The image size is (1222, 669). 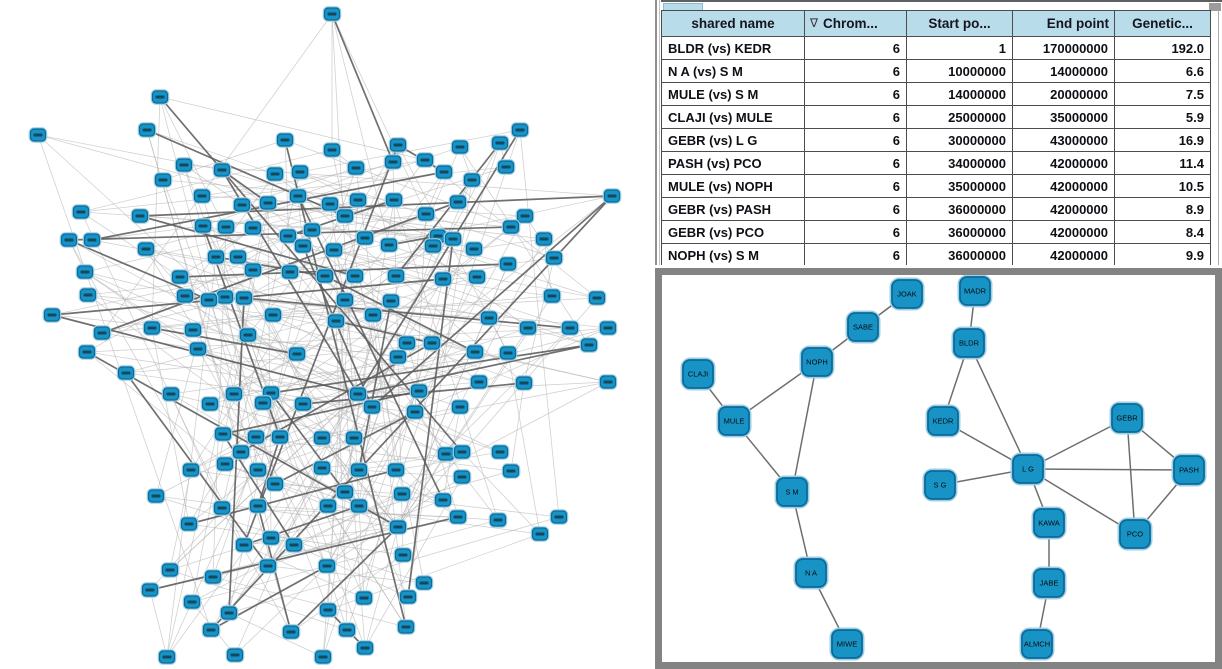 What do you see at coordinates (943, 421) in the screenshot?
I see `subnet-node-kedr: KEDR` at bounding box center [943, 421].